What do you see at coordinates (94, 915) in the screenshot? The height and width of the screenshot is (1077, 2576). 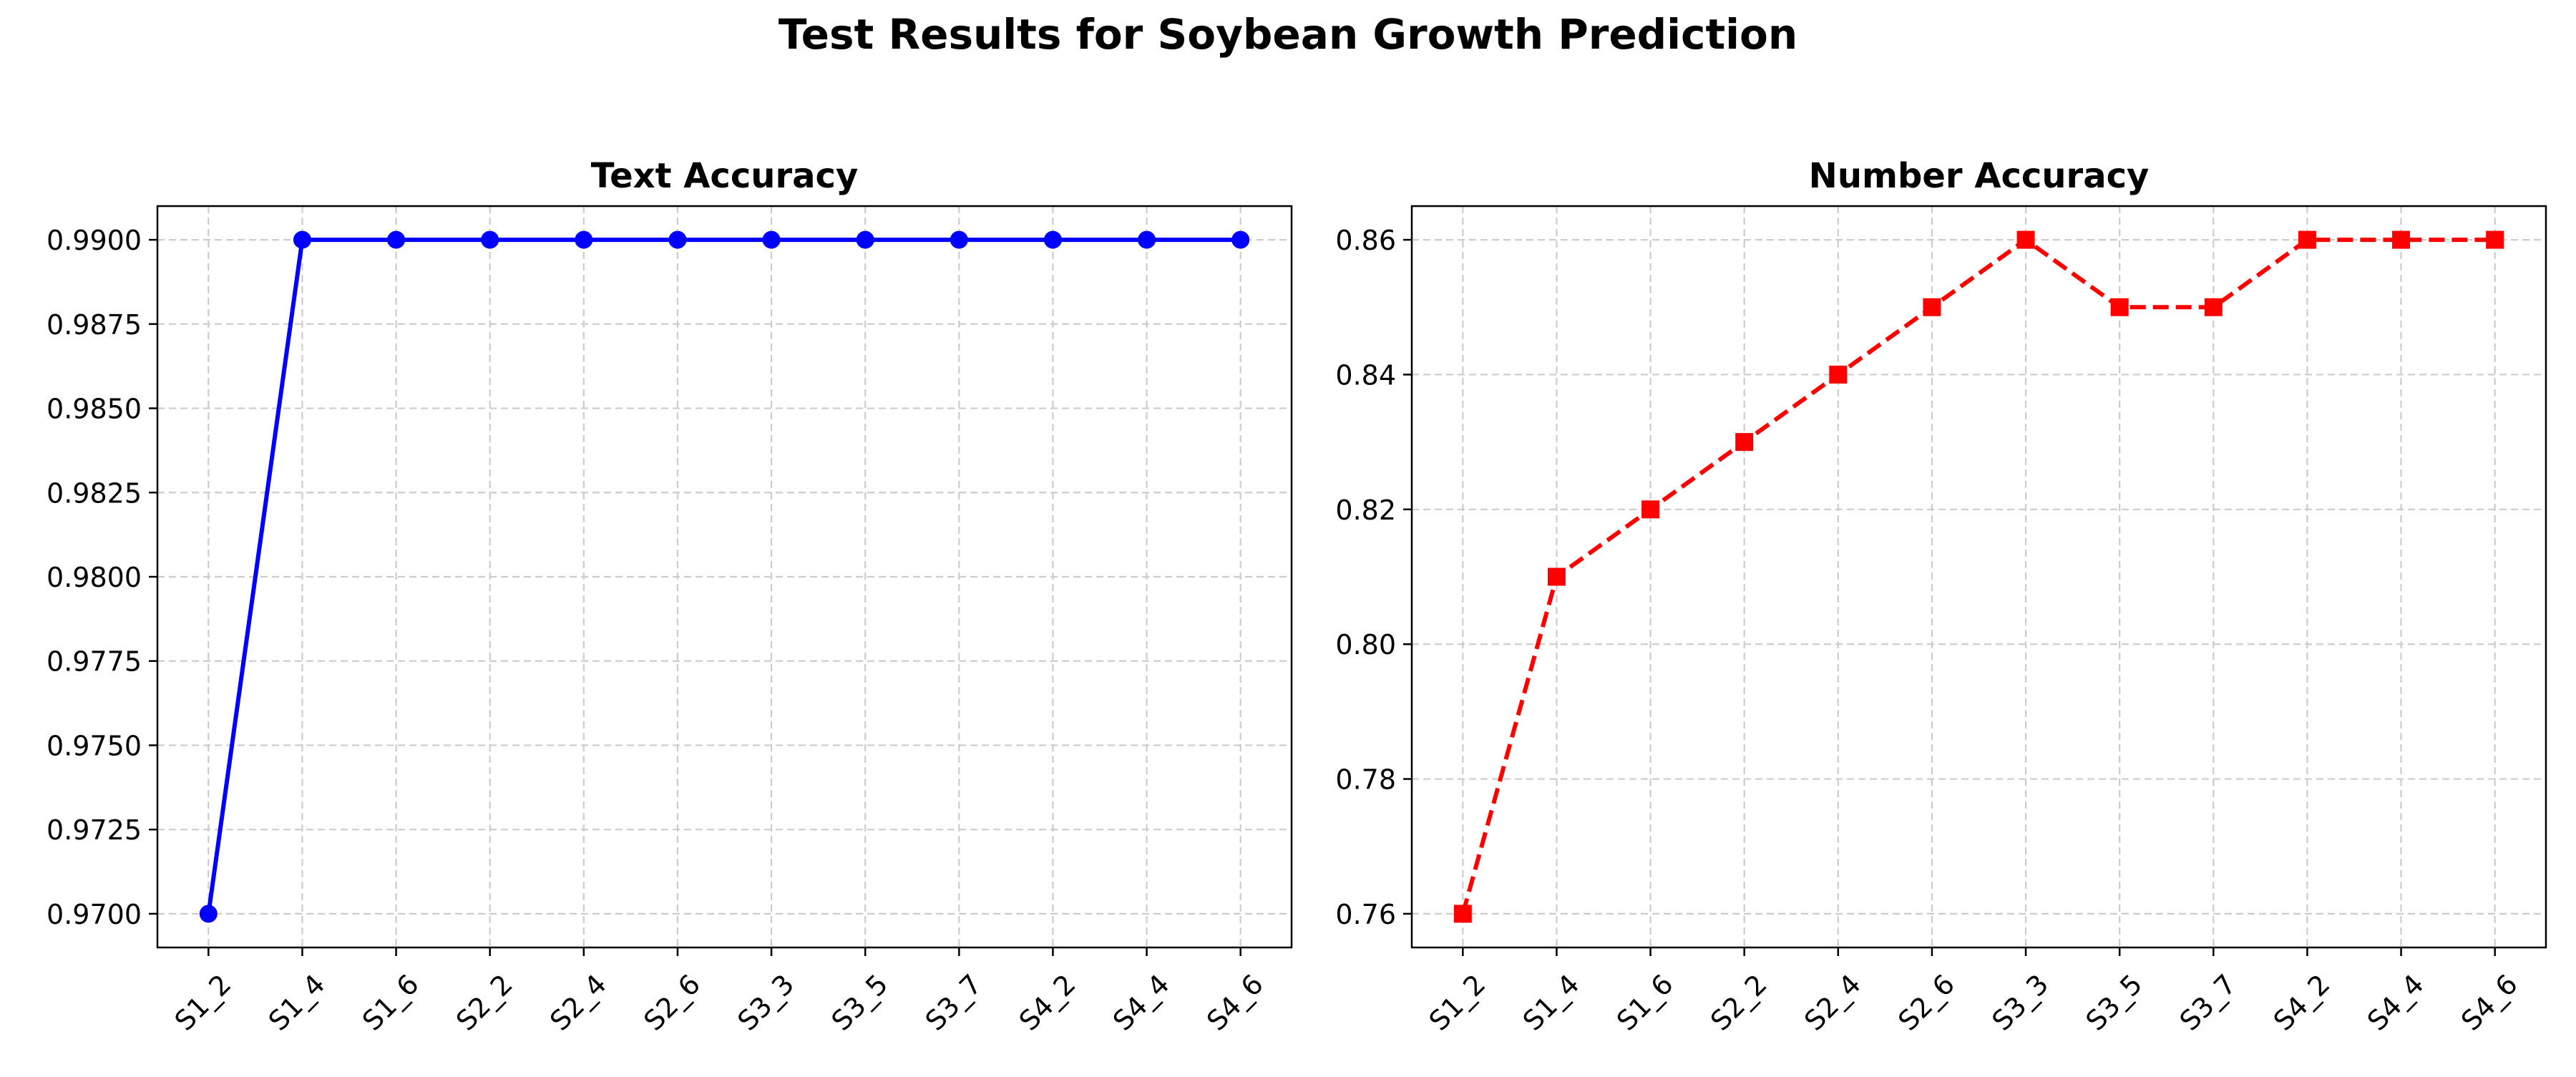 I see `y-tick-label: 0.9700` at bounding box center [94, 915].